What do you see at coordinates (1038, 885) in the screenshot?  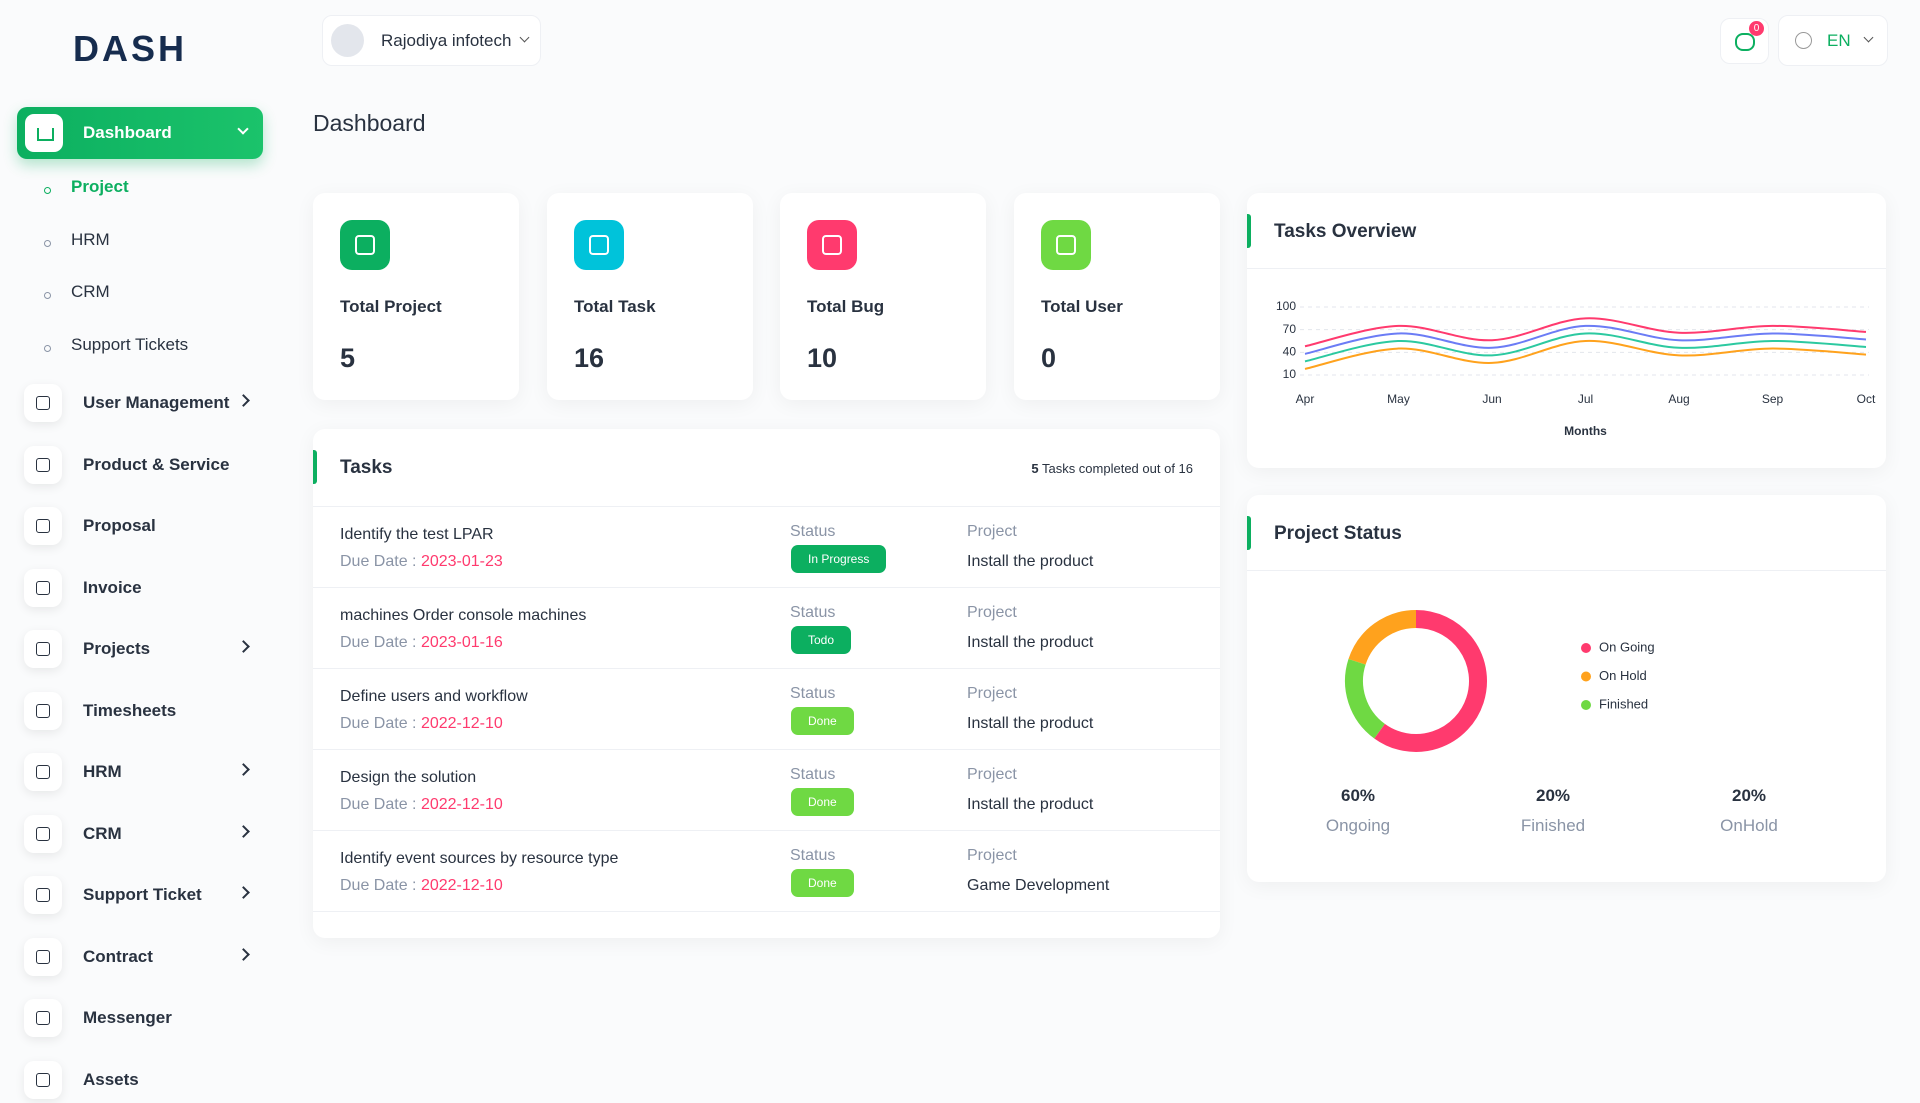 I see `project-name: Game Development` at bounding box center [1038, 885].